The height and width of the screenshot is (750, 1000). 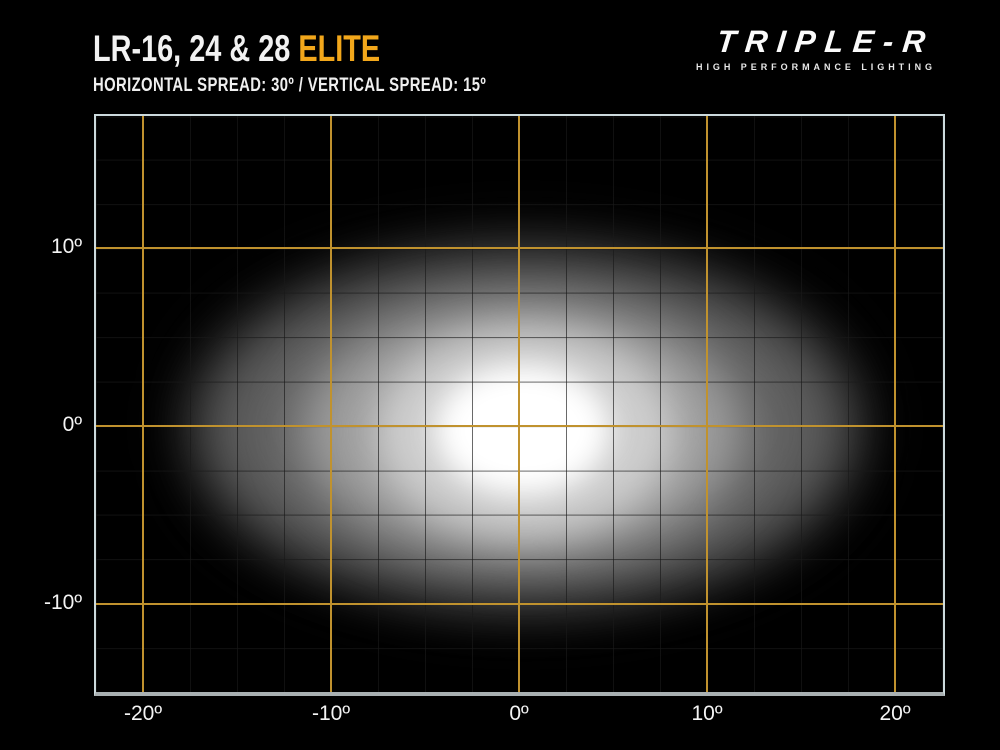 What do you see at coordinates (707, 404) in the screenshot?
I see `gridline-v-plus10` at bounding box center [707, 404].